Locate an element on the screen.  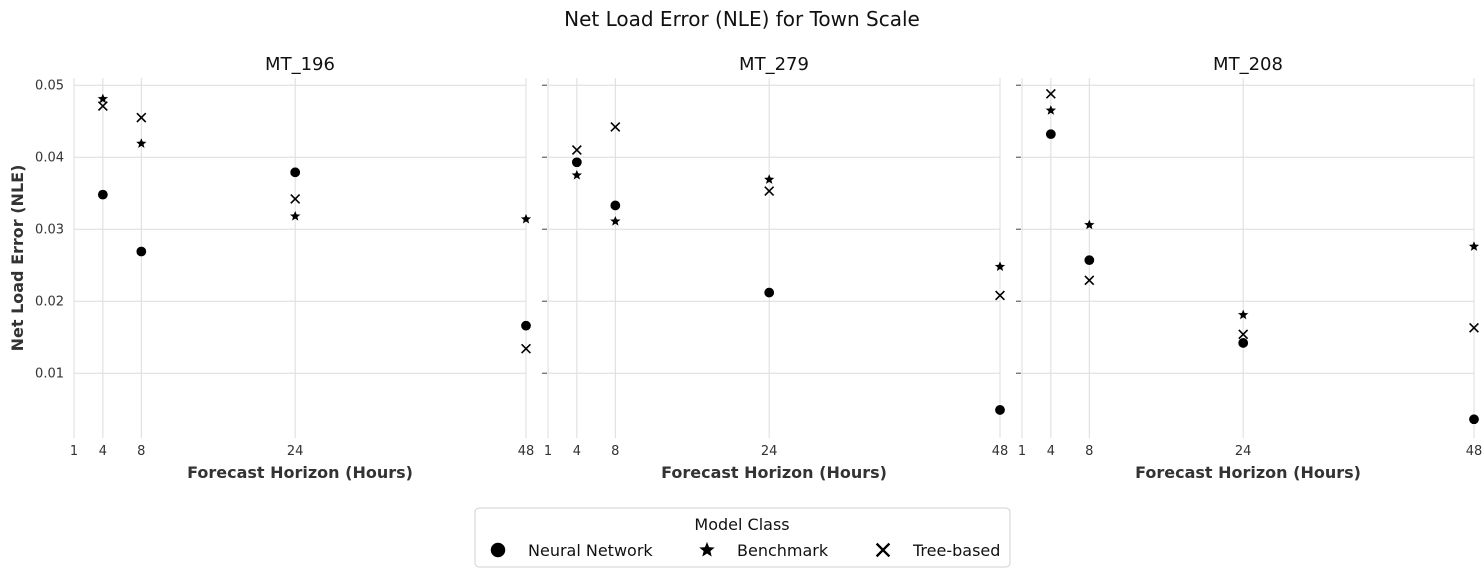
panel-title: MT_279 is located at coordinates (774, 64).